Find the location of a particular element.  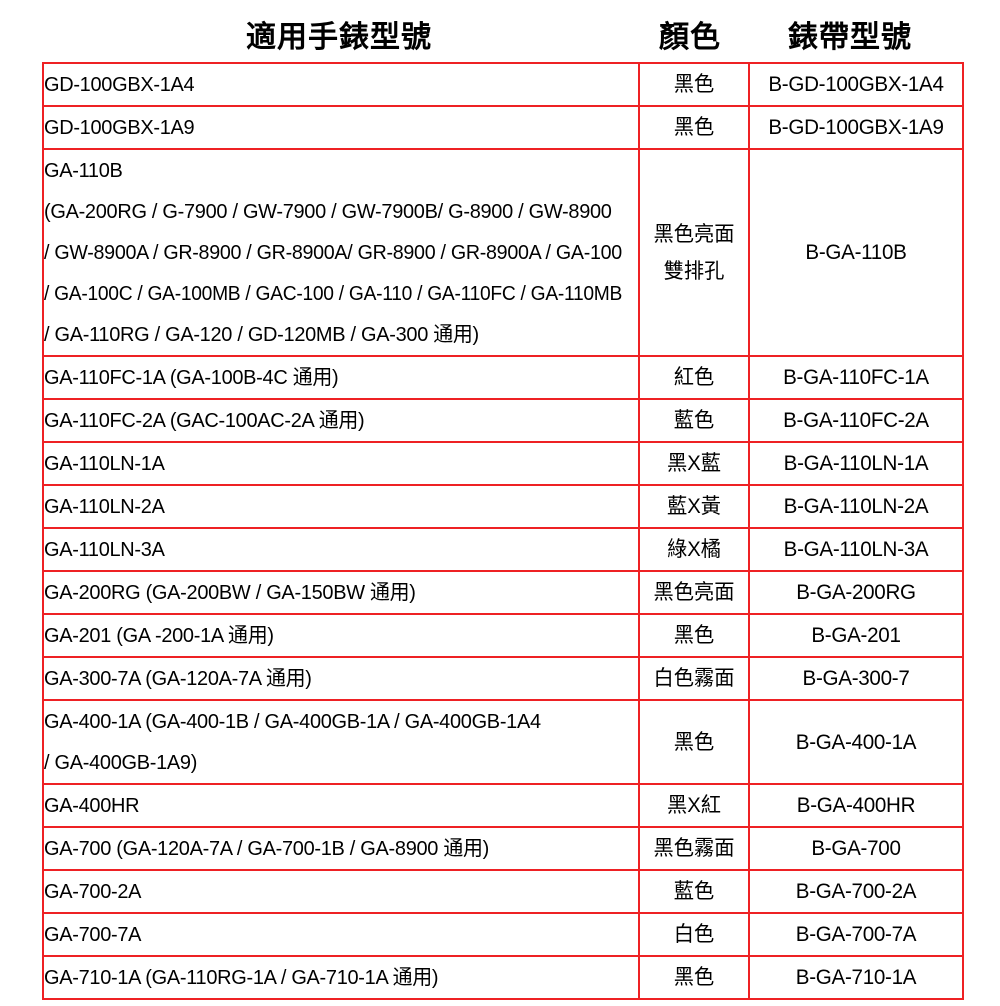

cell-line: B-GA-700-7A is located at coordinates (856, 934).